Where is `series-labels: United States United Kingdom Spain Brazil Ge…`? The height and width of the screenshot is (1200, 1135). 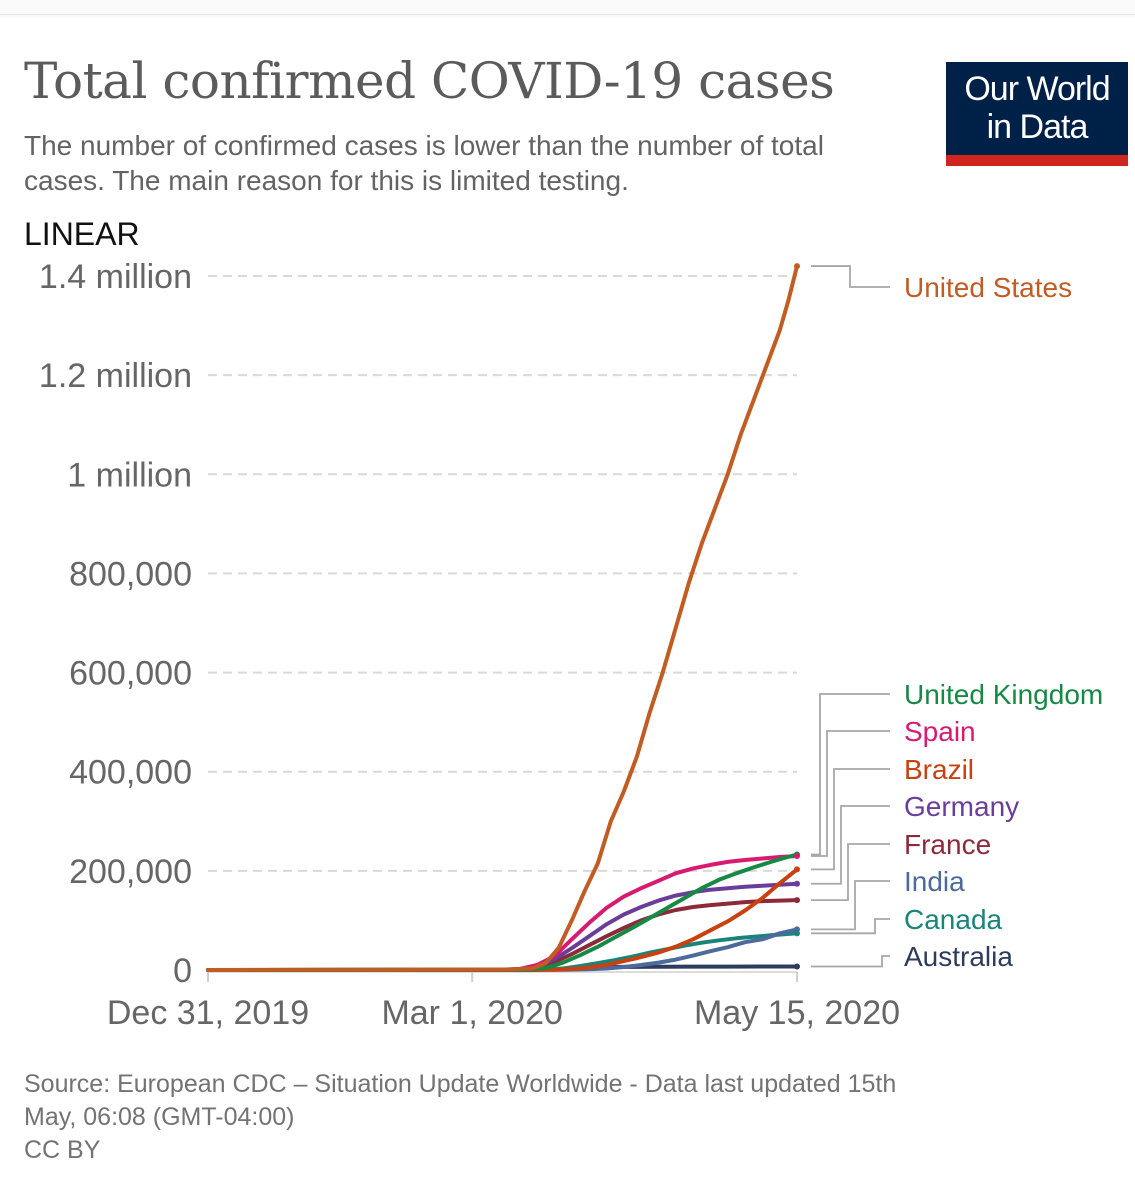 series-labels: United States United Kingdom Spain Brazil Ge… is located at coordinates (1003, 622).